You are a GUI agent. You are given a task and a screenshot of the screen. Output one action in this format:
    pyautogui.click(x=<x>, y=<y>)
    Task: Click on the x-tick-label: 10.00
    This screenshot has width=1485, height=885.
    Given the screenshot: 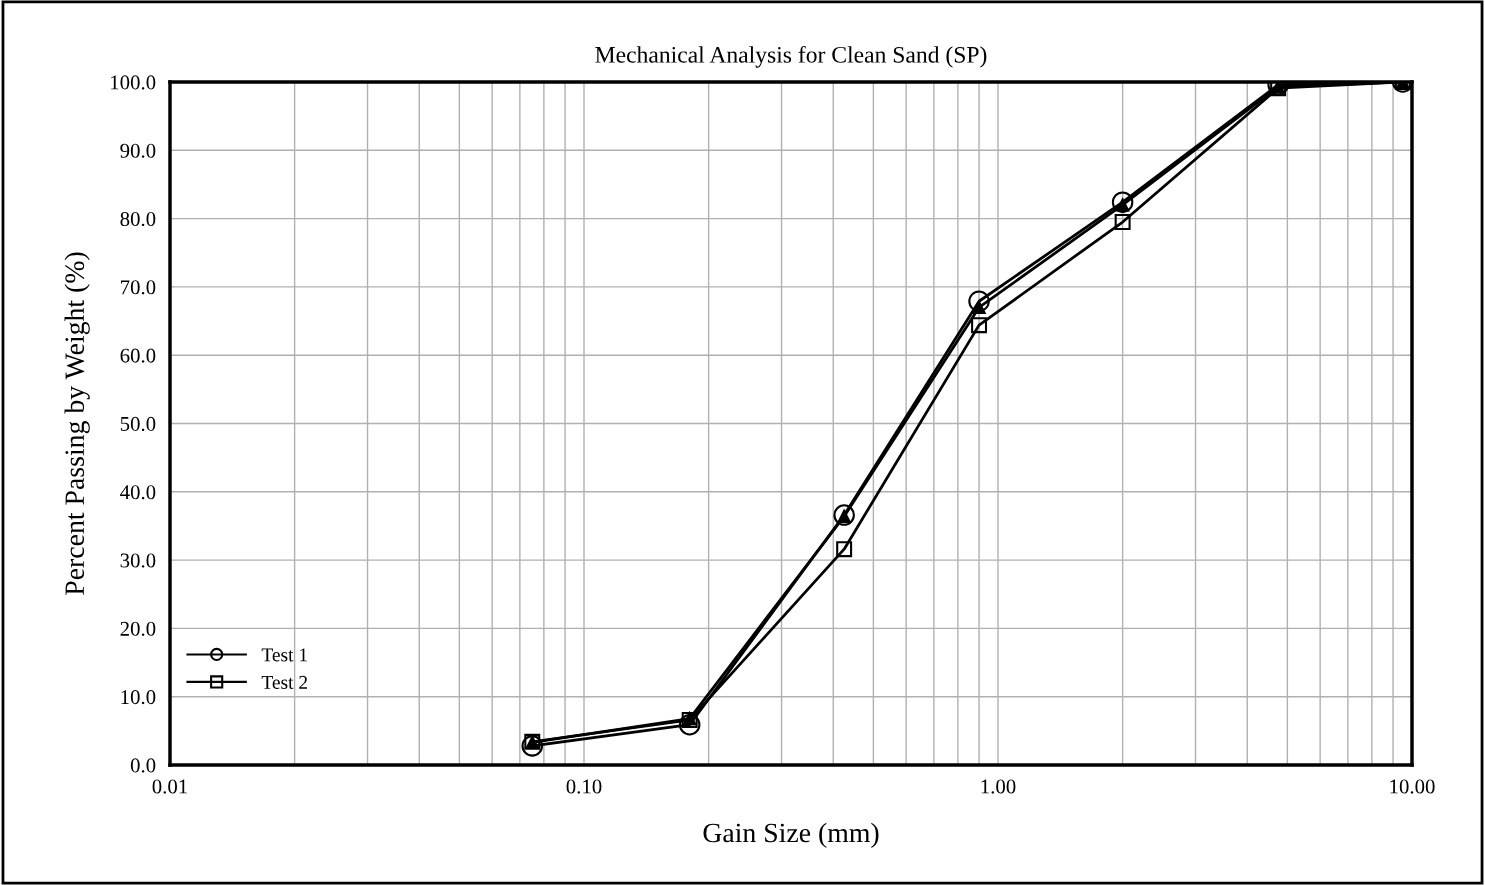 What is the action you would take?
    pyautogui.click(x=1412, y=786)
    